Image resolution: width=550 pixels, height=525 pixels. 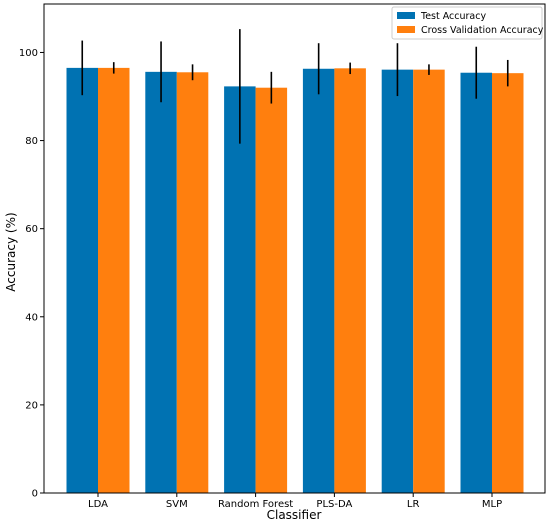 What do you see at coordinates (334, 504) in the screenshot?
I see `x-tick-label: PLS-DA` at bounding box center [334, 504].